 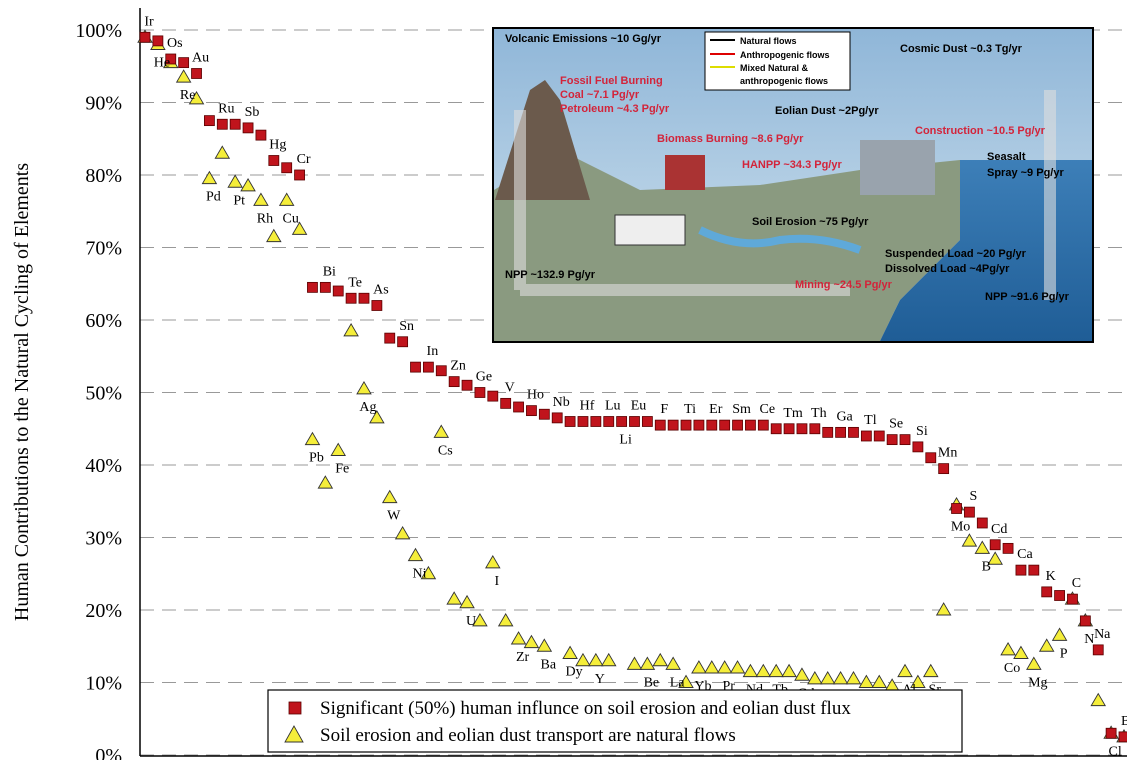 What do you see at coordinates (960, 527) in the screenshot?
I see `element-label: Mo` at bounding box center [960, 527].